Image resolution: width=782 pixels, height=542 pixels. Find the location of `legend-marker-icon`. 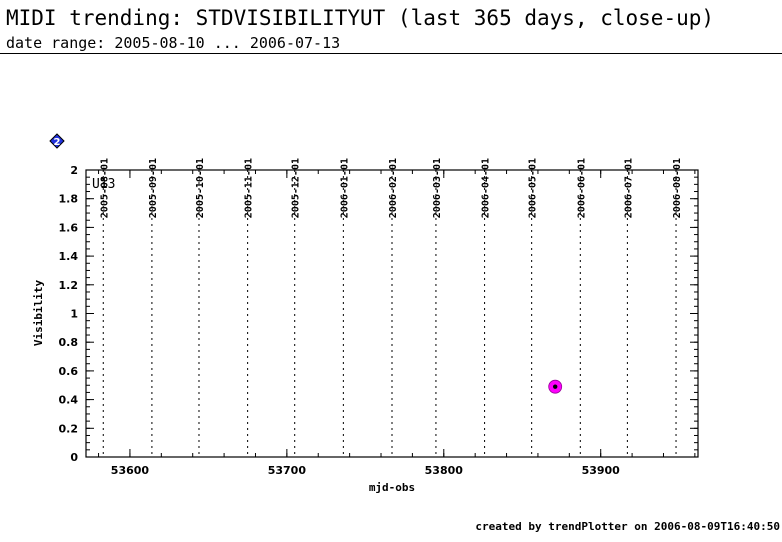

legend-marker-icon is located at coordinates (57, 141).